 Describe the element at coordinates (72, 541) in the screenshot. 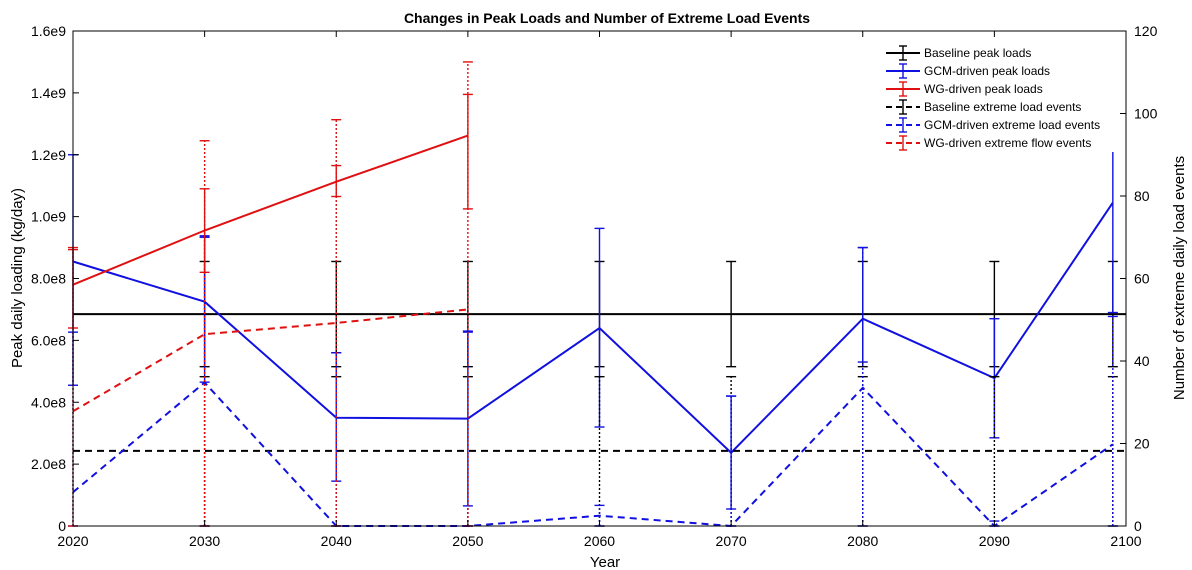

I see `x-tick-label: 2020` at that location.